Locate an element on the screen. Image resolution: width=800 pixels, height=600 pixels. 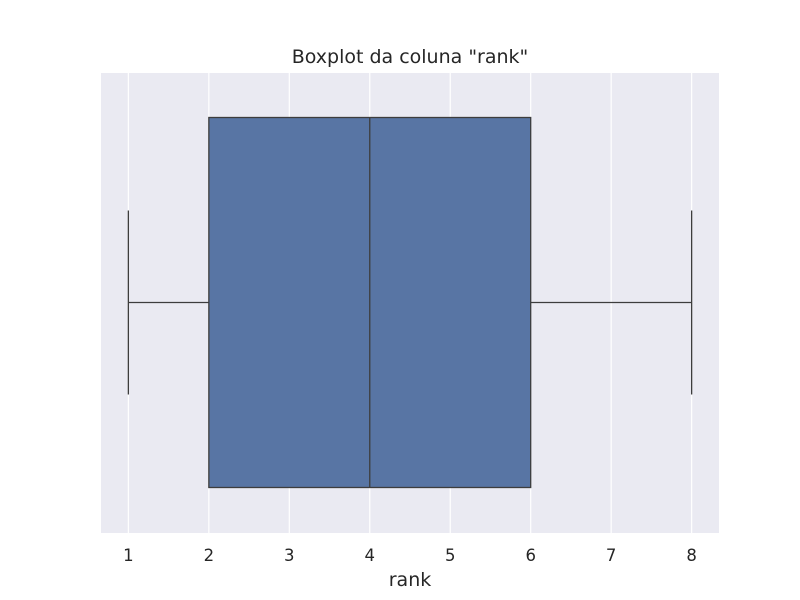
x-tick-label-5: 5 is located at coordinates (450, 555).